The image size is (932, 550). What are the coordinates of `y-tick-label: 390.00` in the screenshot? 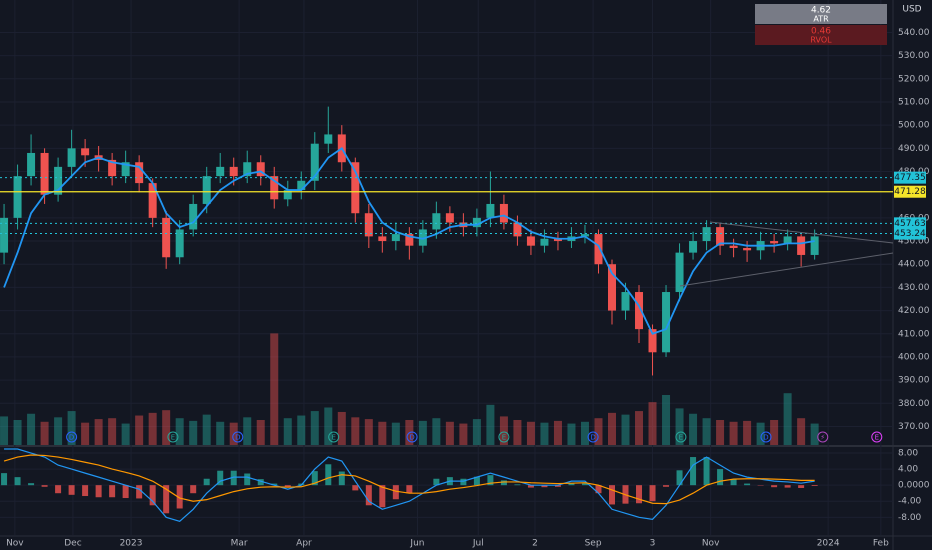 It's located at (914, 381).